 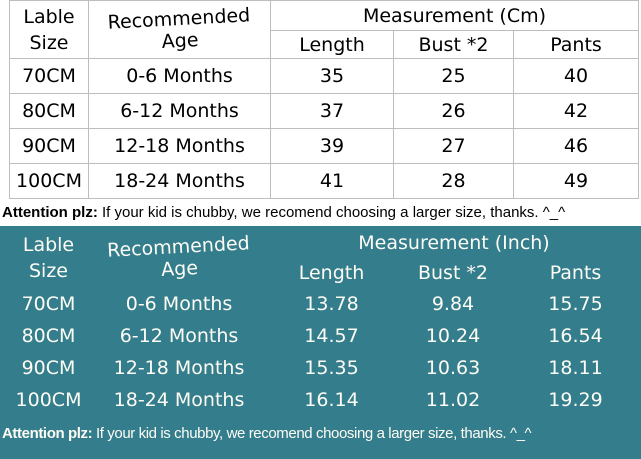 I want to click on cell-pants: 40, so click(x=576, y=76).